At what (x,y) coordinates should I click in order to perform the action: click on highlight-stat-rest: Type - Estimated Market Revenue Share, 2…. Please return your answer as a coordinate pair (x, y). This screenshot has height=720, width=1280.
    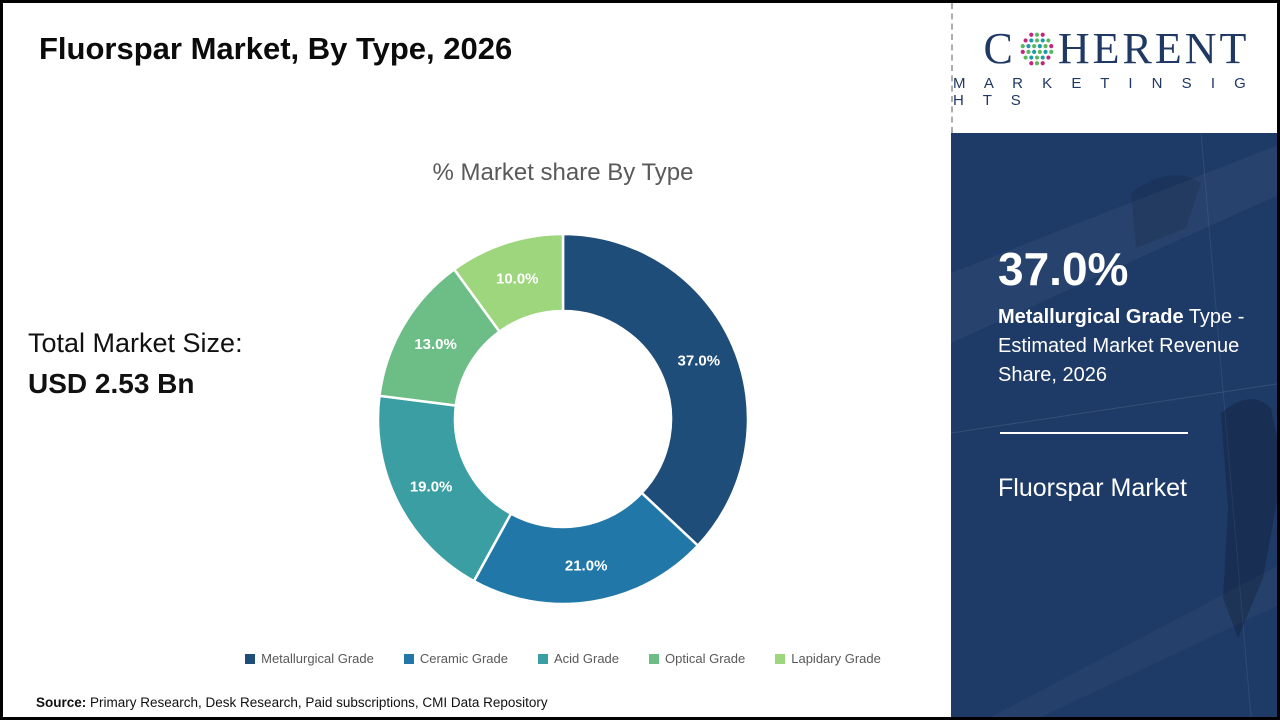
    Looking at the image, I should click on (1121, 346).